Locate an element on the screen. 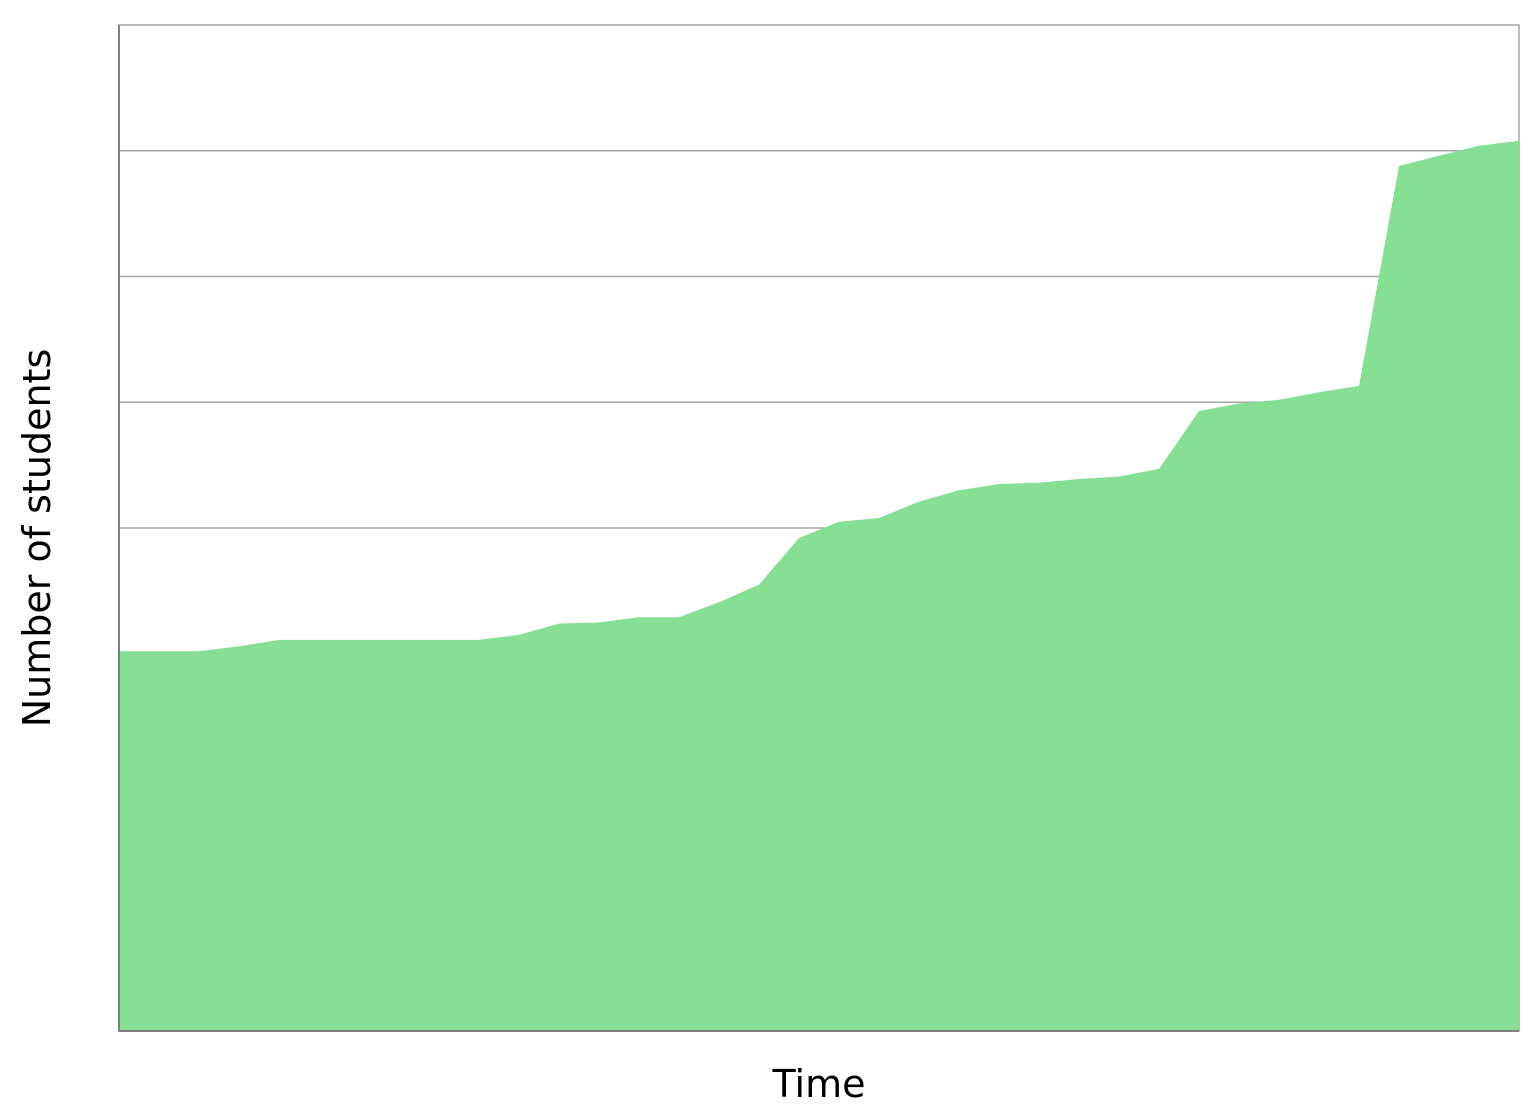  y-axis-title: Number of students is located at coordinates (37, 538).